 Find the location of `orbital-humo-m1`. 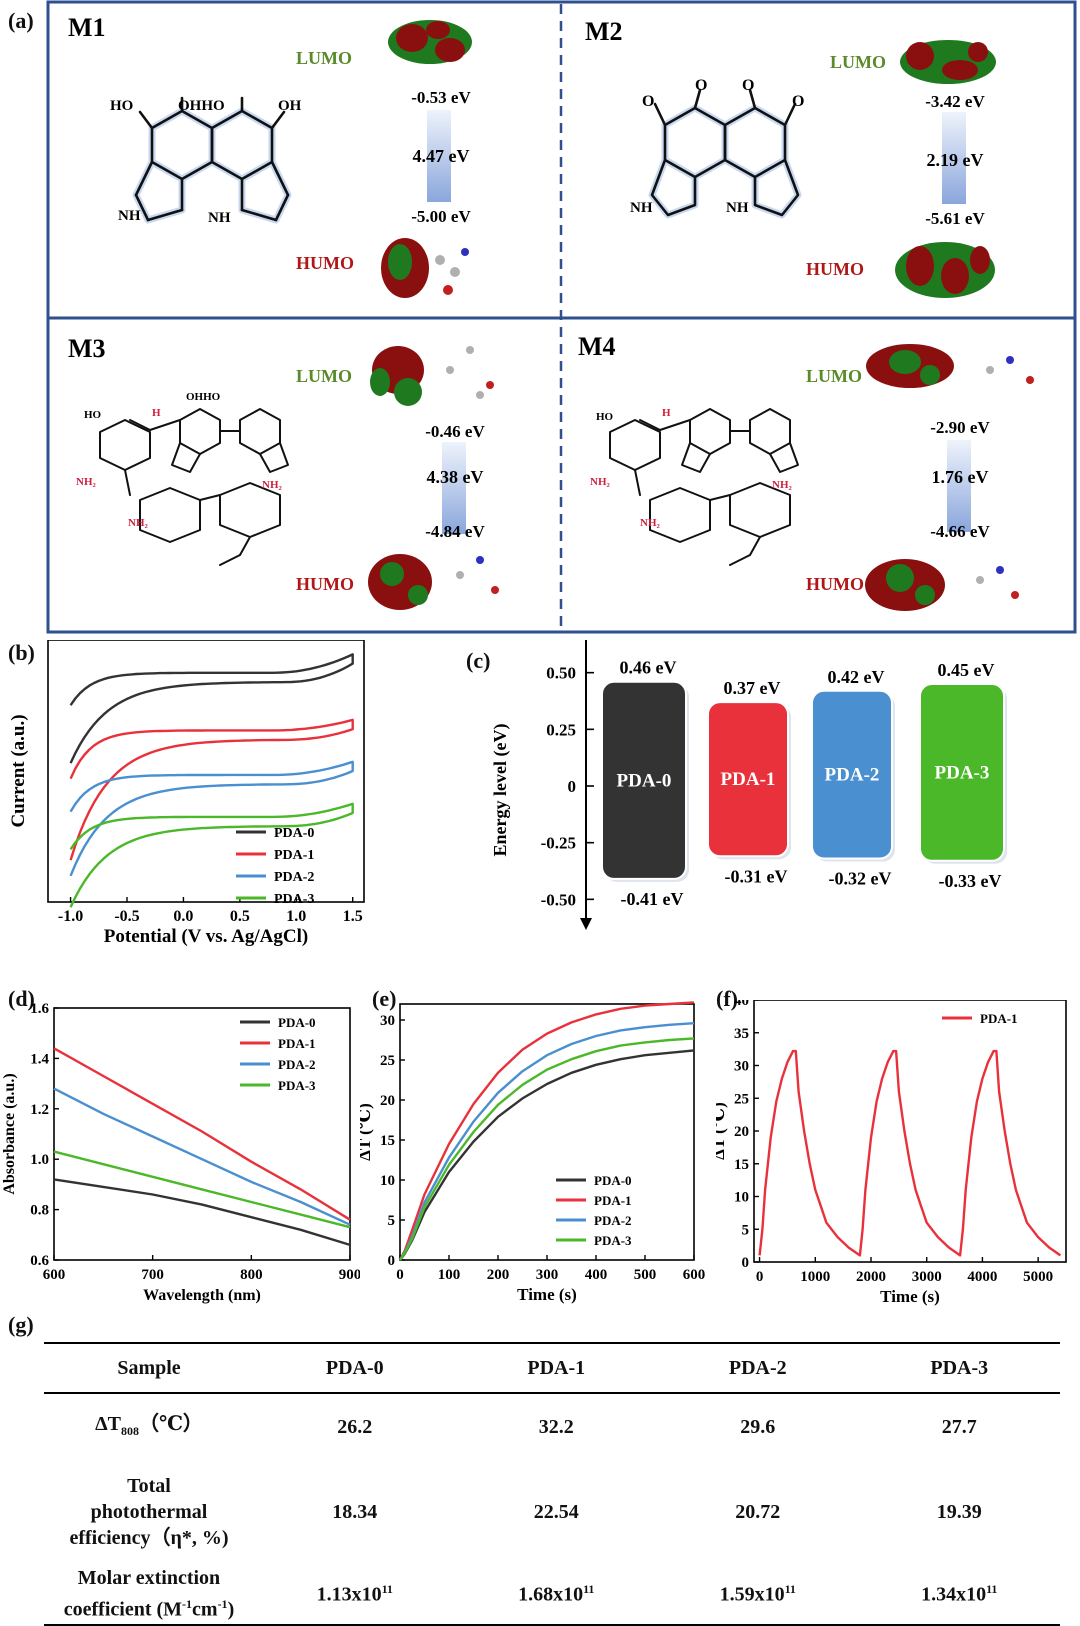

orbital-humo-m1 is located at coordinates (425, 268).